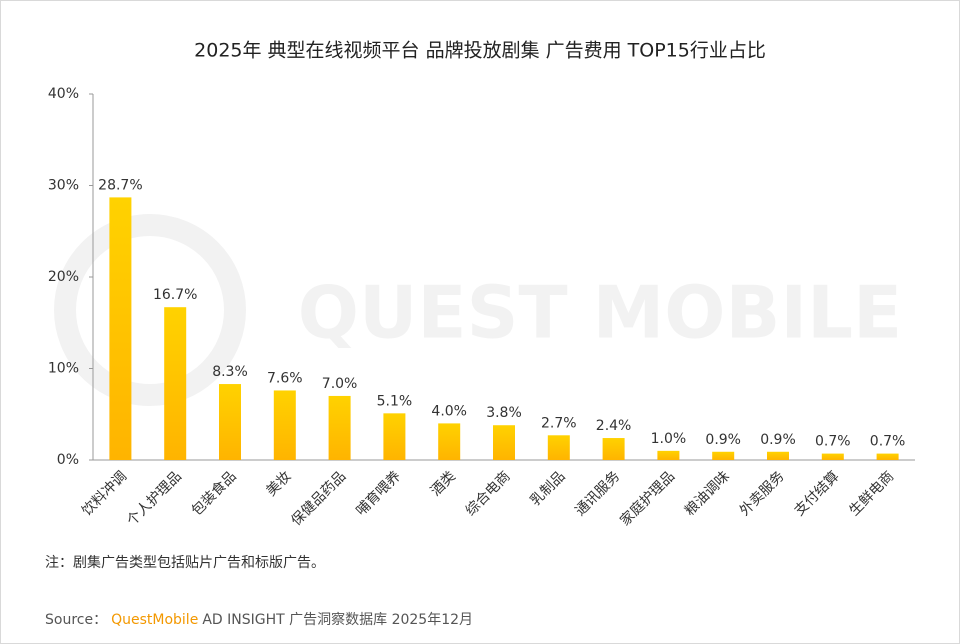  I want to click on source-brand: QuestMobile, so click(154, 620).